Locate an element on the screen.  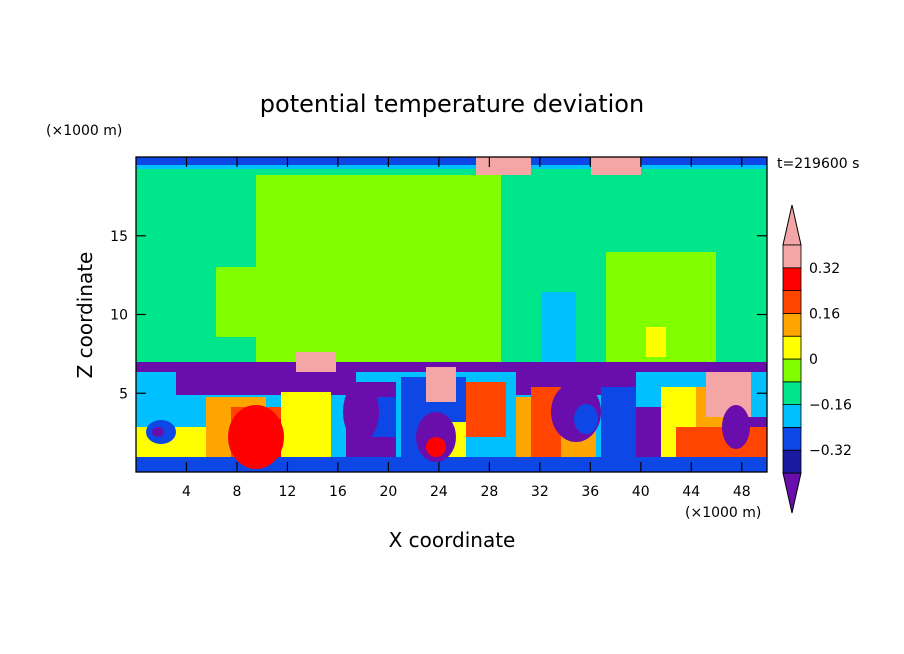
colorbar-extend-low is located at coordinates (792, 493).